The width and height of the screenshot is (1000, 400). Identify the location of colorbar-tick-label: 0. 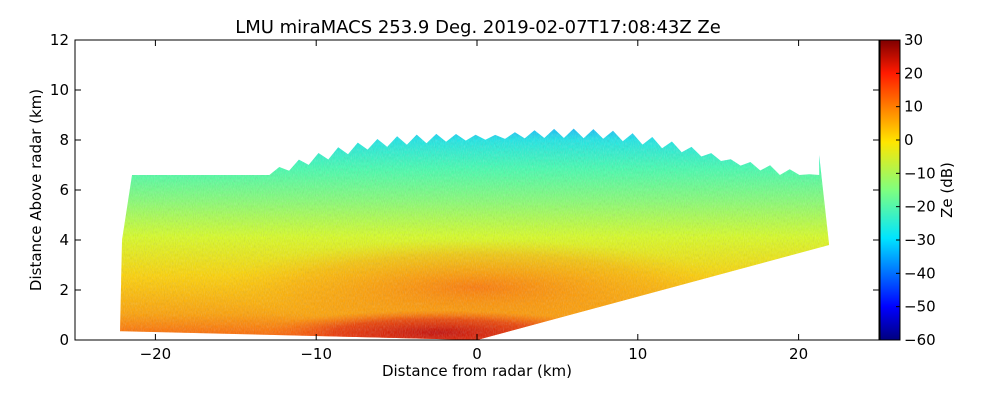
(909, 140).